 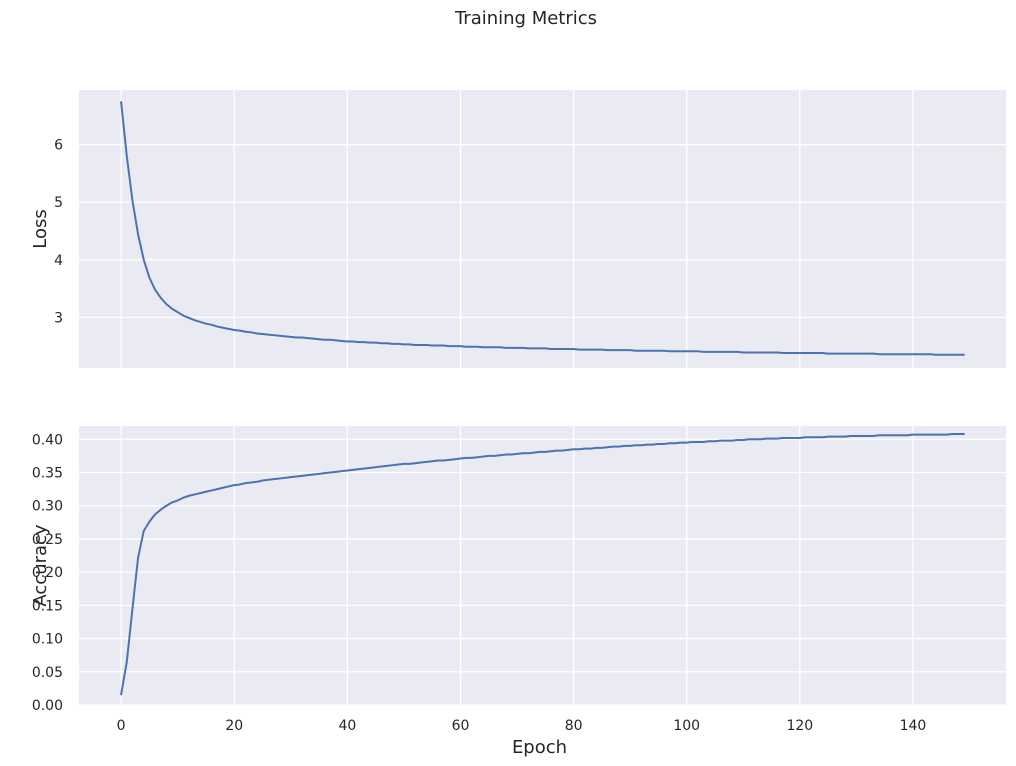 I want to click on y-tick-label: 0.20, so click(x=47, y=573).